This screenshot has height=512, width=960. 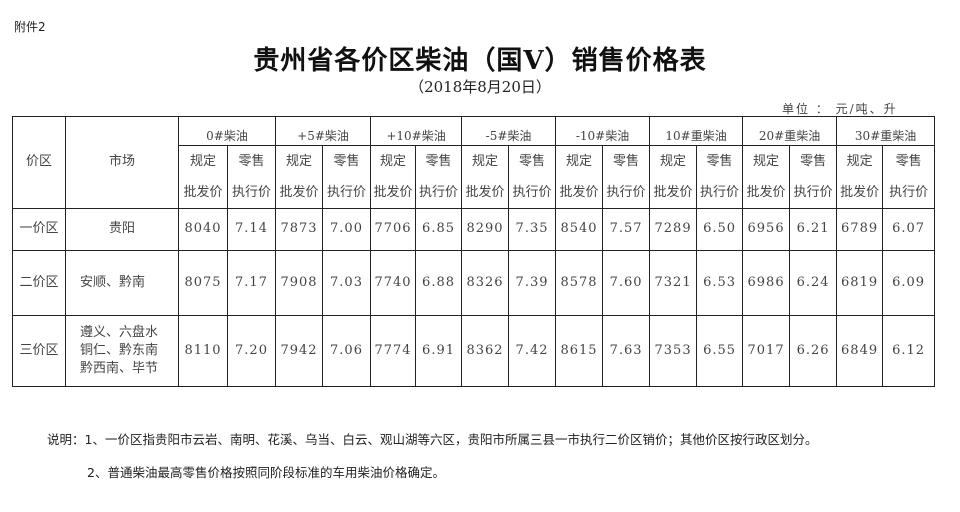 I want to click on header-product: +5#柴油, so click(x=323, y=131).